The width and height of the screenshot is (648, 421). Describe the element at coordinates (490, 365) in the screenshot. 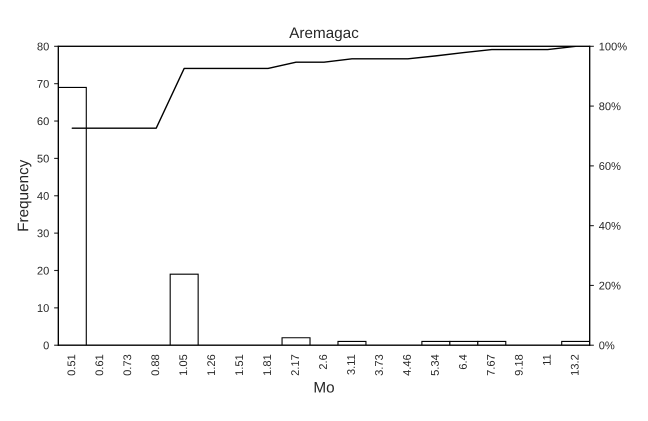

I see `x-tick-label: 7.67` at that location.